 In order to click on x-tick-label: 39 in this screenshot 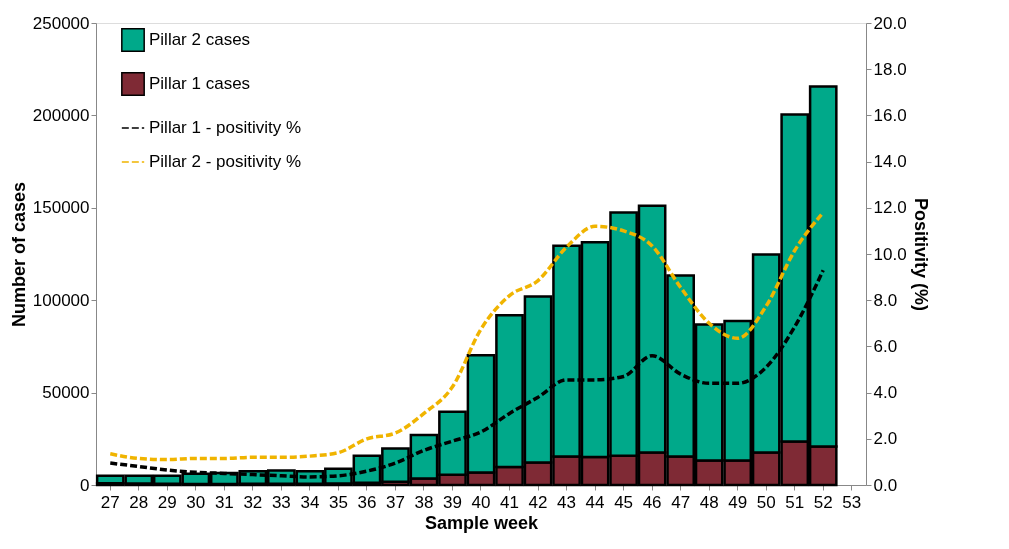, I will do `click(452, 502)`.